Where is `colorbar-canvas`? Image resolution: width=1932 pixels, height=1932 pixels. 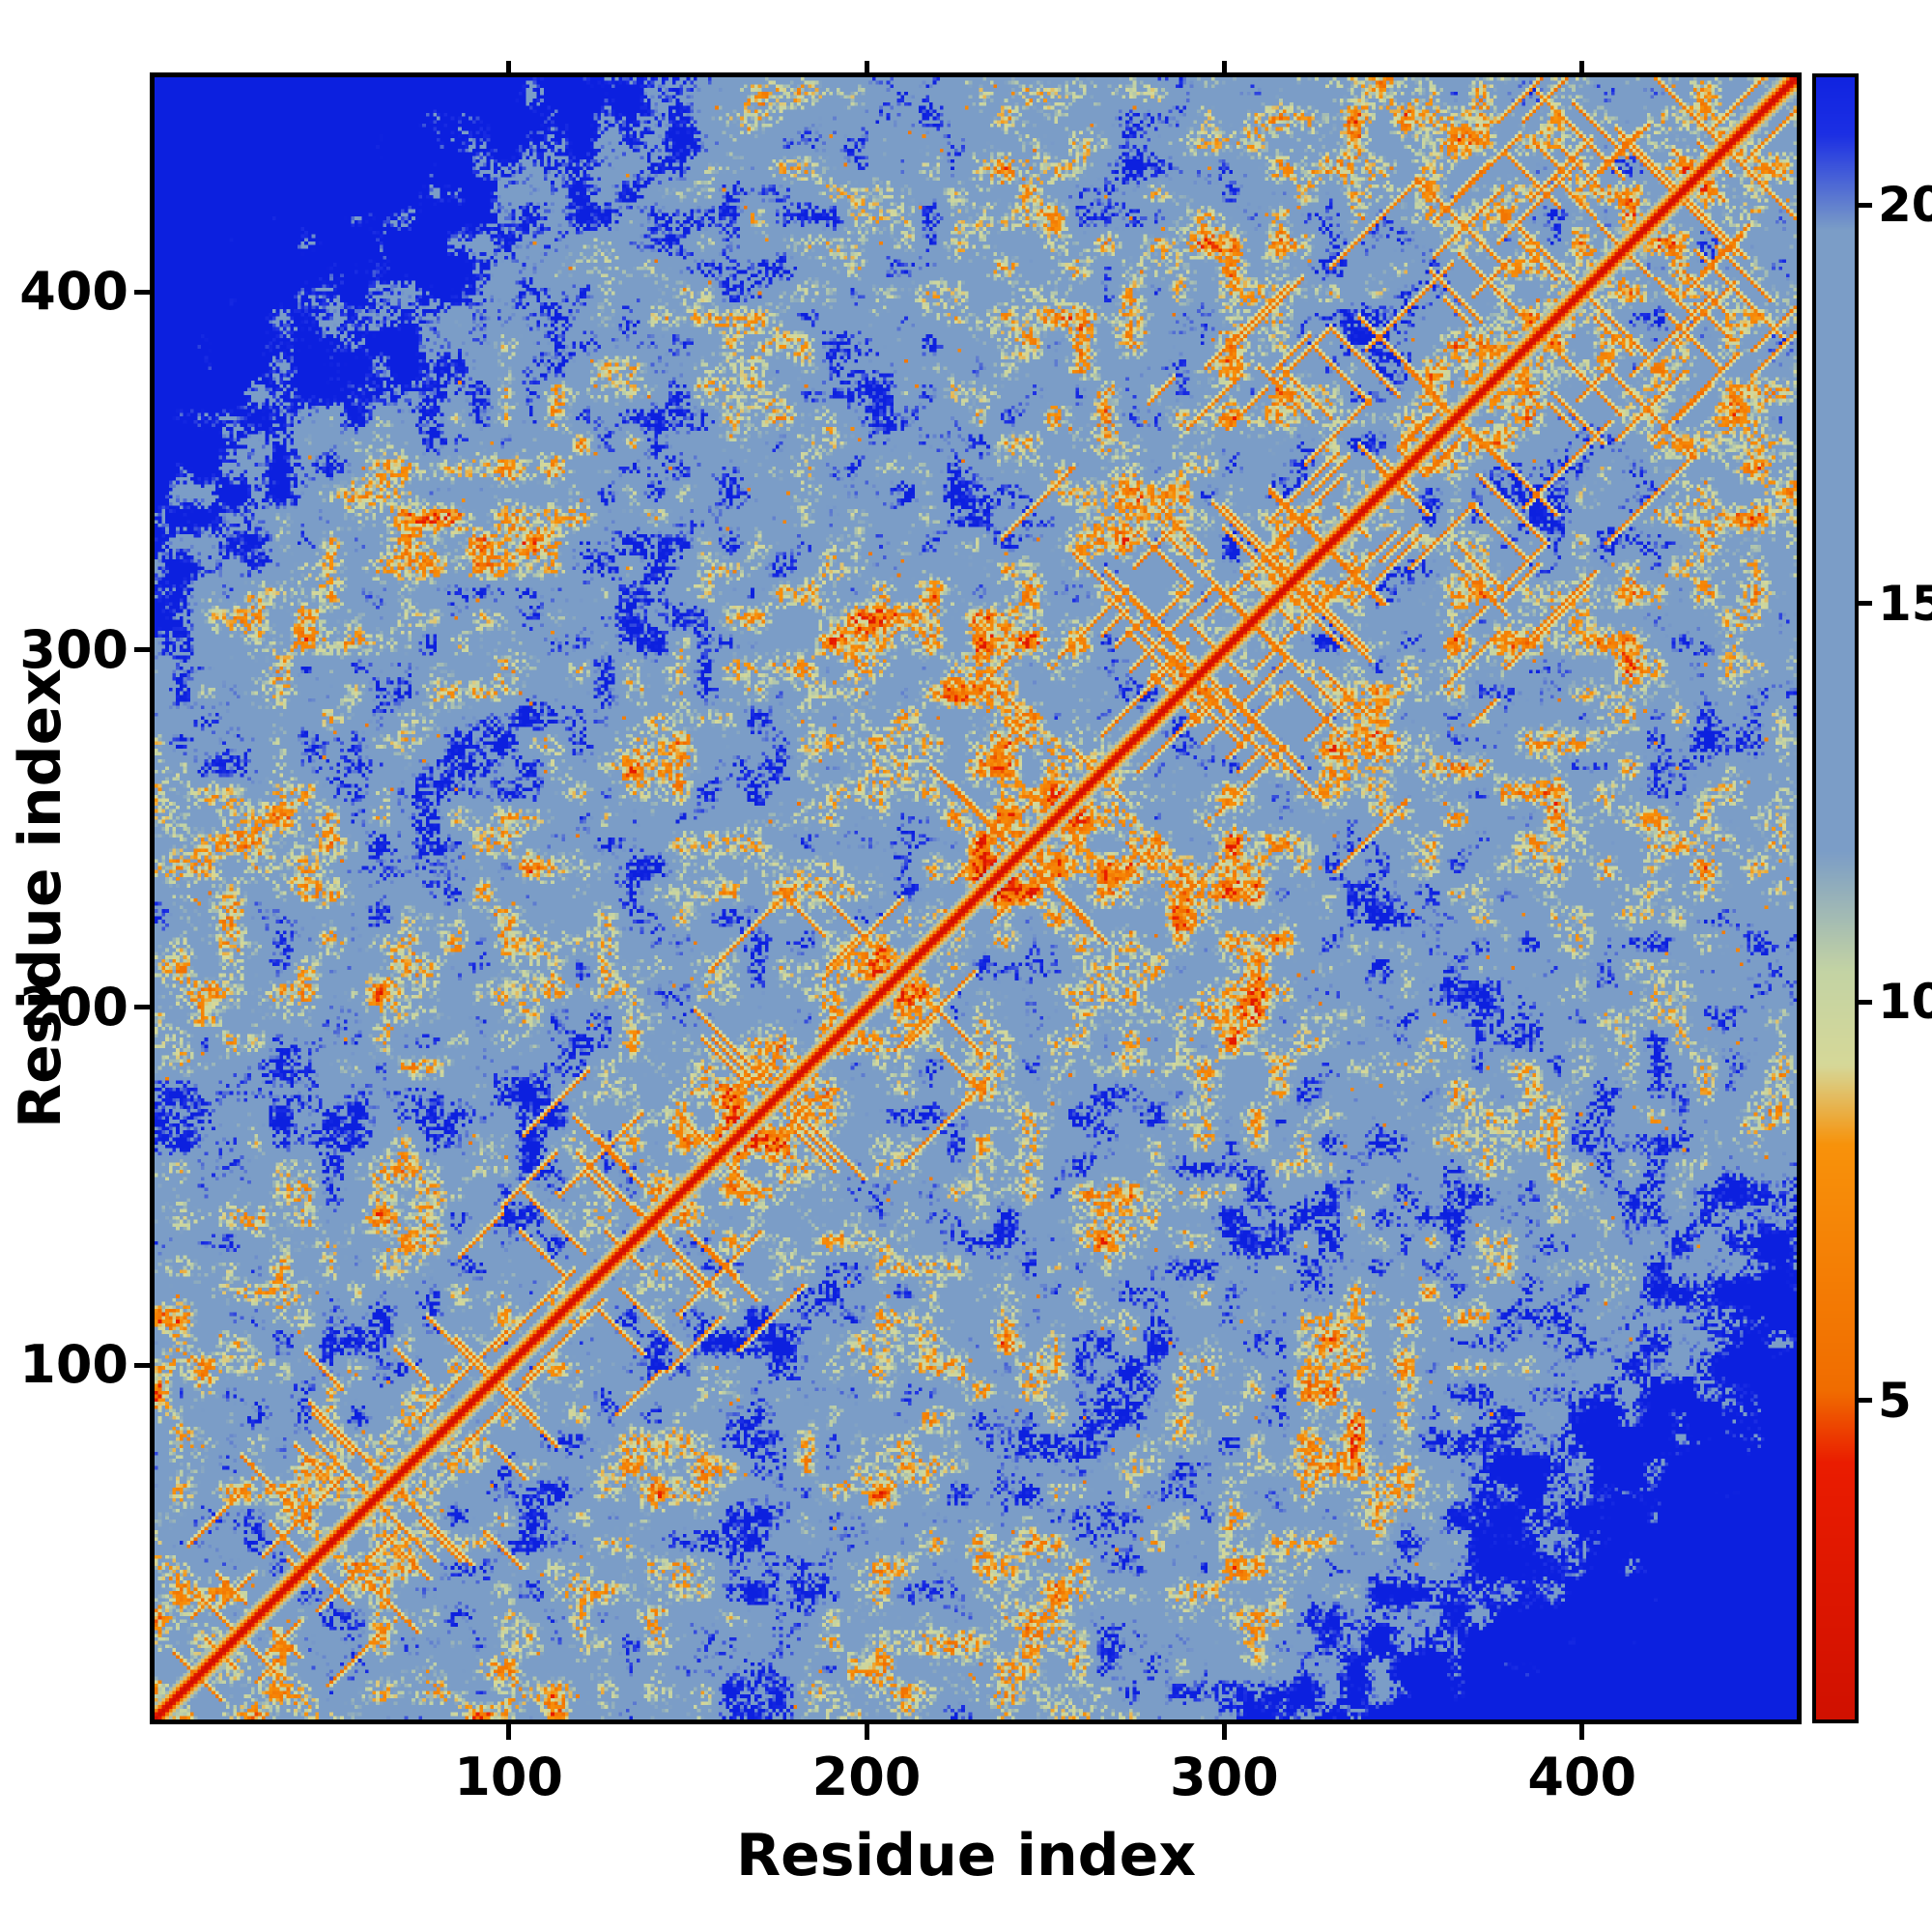 colorbar-canvas is located at coordinates (1835, 898).